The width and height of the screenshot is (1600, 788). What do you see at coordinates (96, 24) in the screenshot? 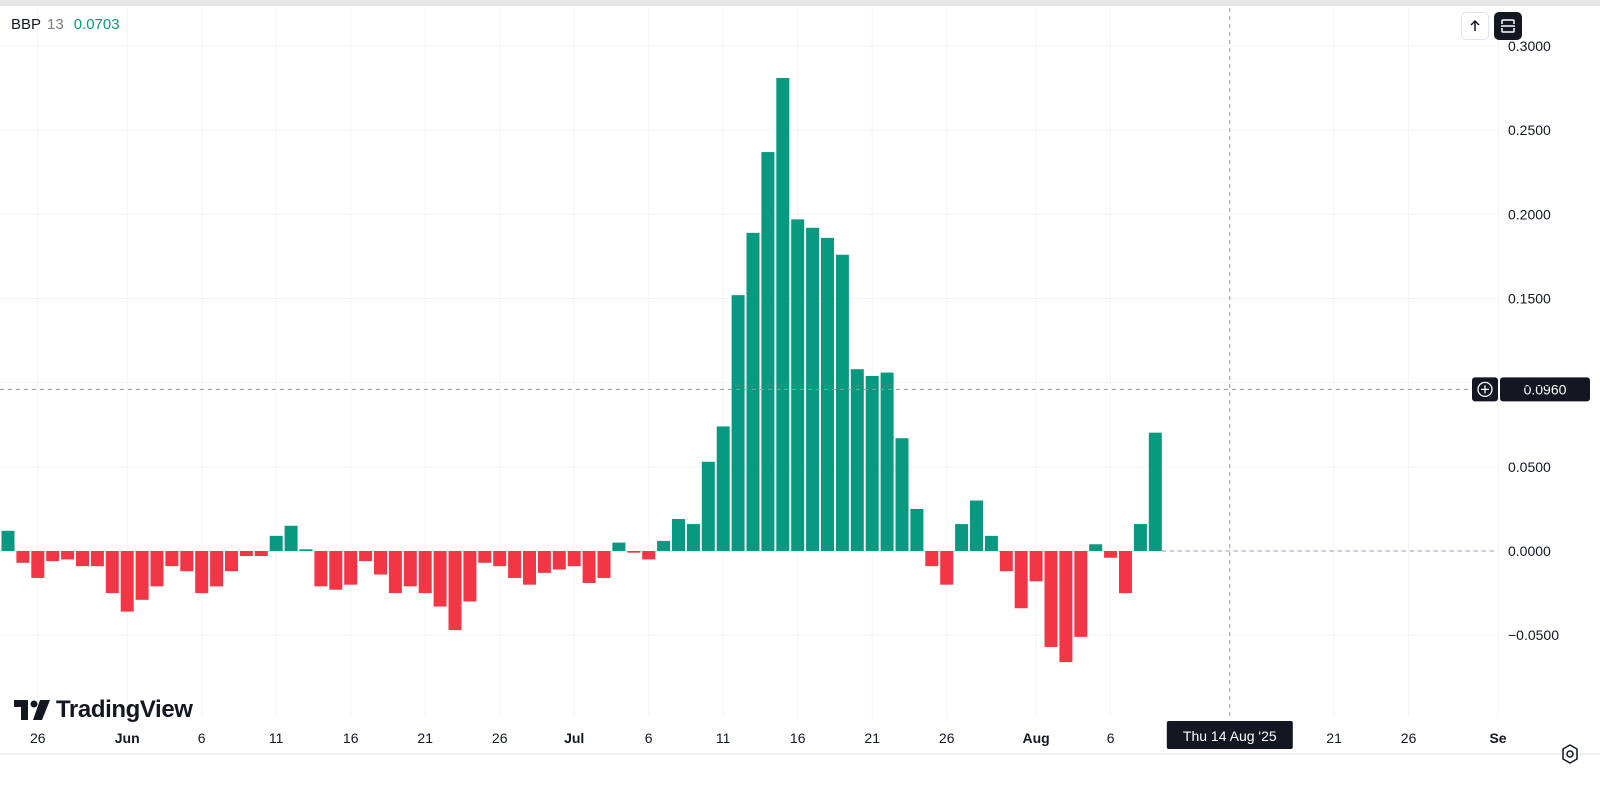
I see `indicator-value: 0.0703` at bounding box center [96, 24].